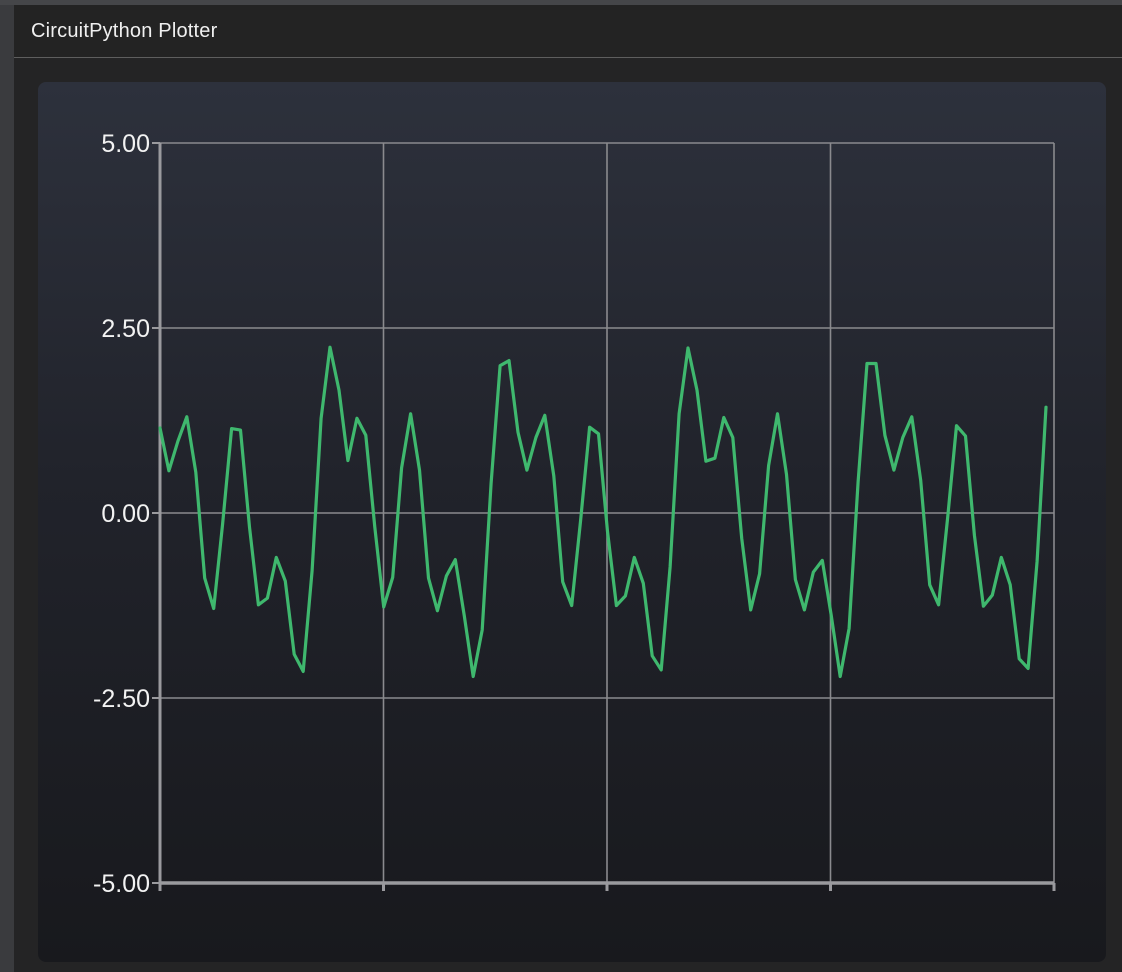 This screenshot has width=1122, height=972. What do you see at coordinates (121, 699) in the screenshot?
I see `y-tick-label: -2.50` at bounding box center [121, 699].